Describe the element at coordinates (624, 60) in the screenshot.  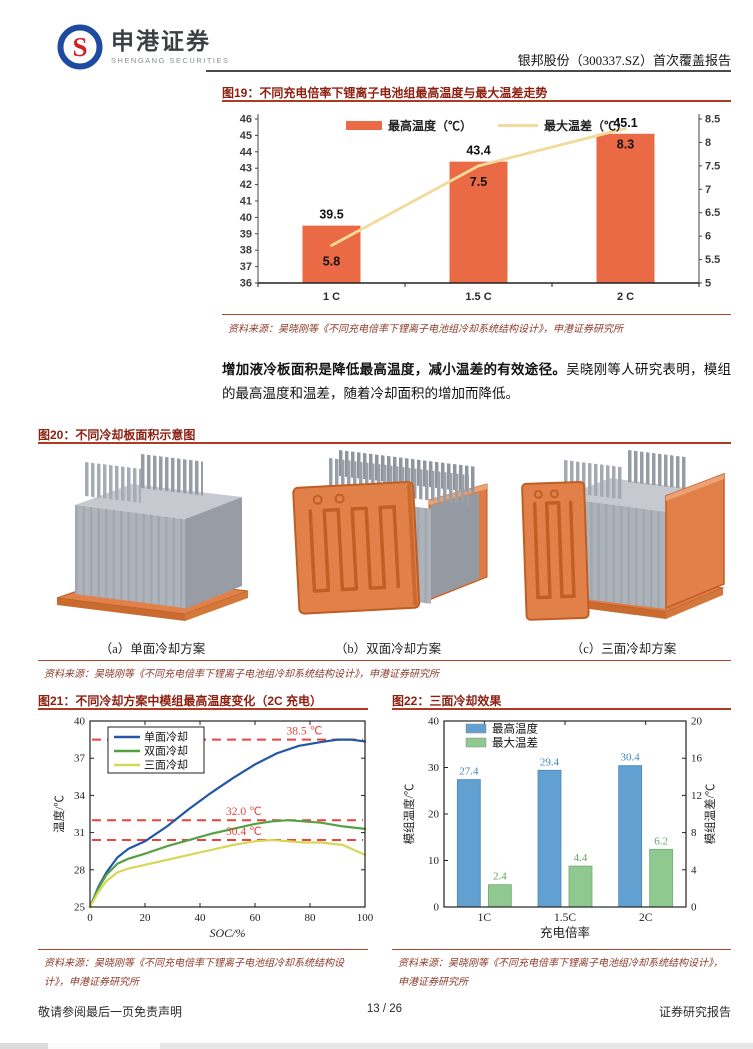
I see `report-title: 银邦股份（300337.SZ）首次覆盖报告` at that location.